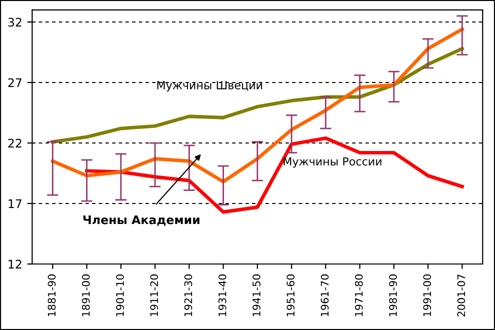 The height and width of the screenshot is (330, 495). Describe the element at coordinates (120, 295) in the screenshot. I see `x-tick-label: 1901-10` at that location.